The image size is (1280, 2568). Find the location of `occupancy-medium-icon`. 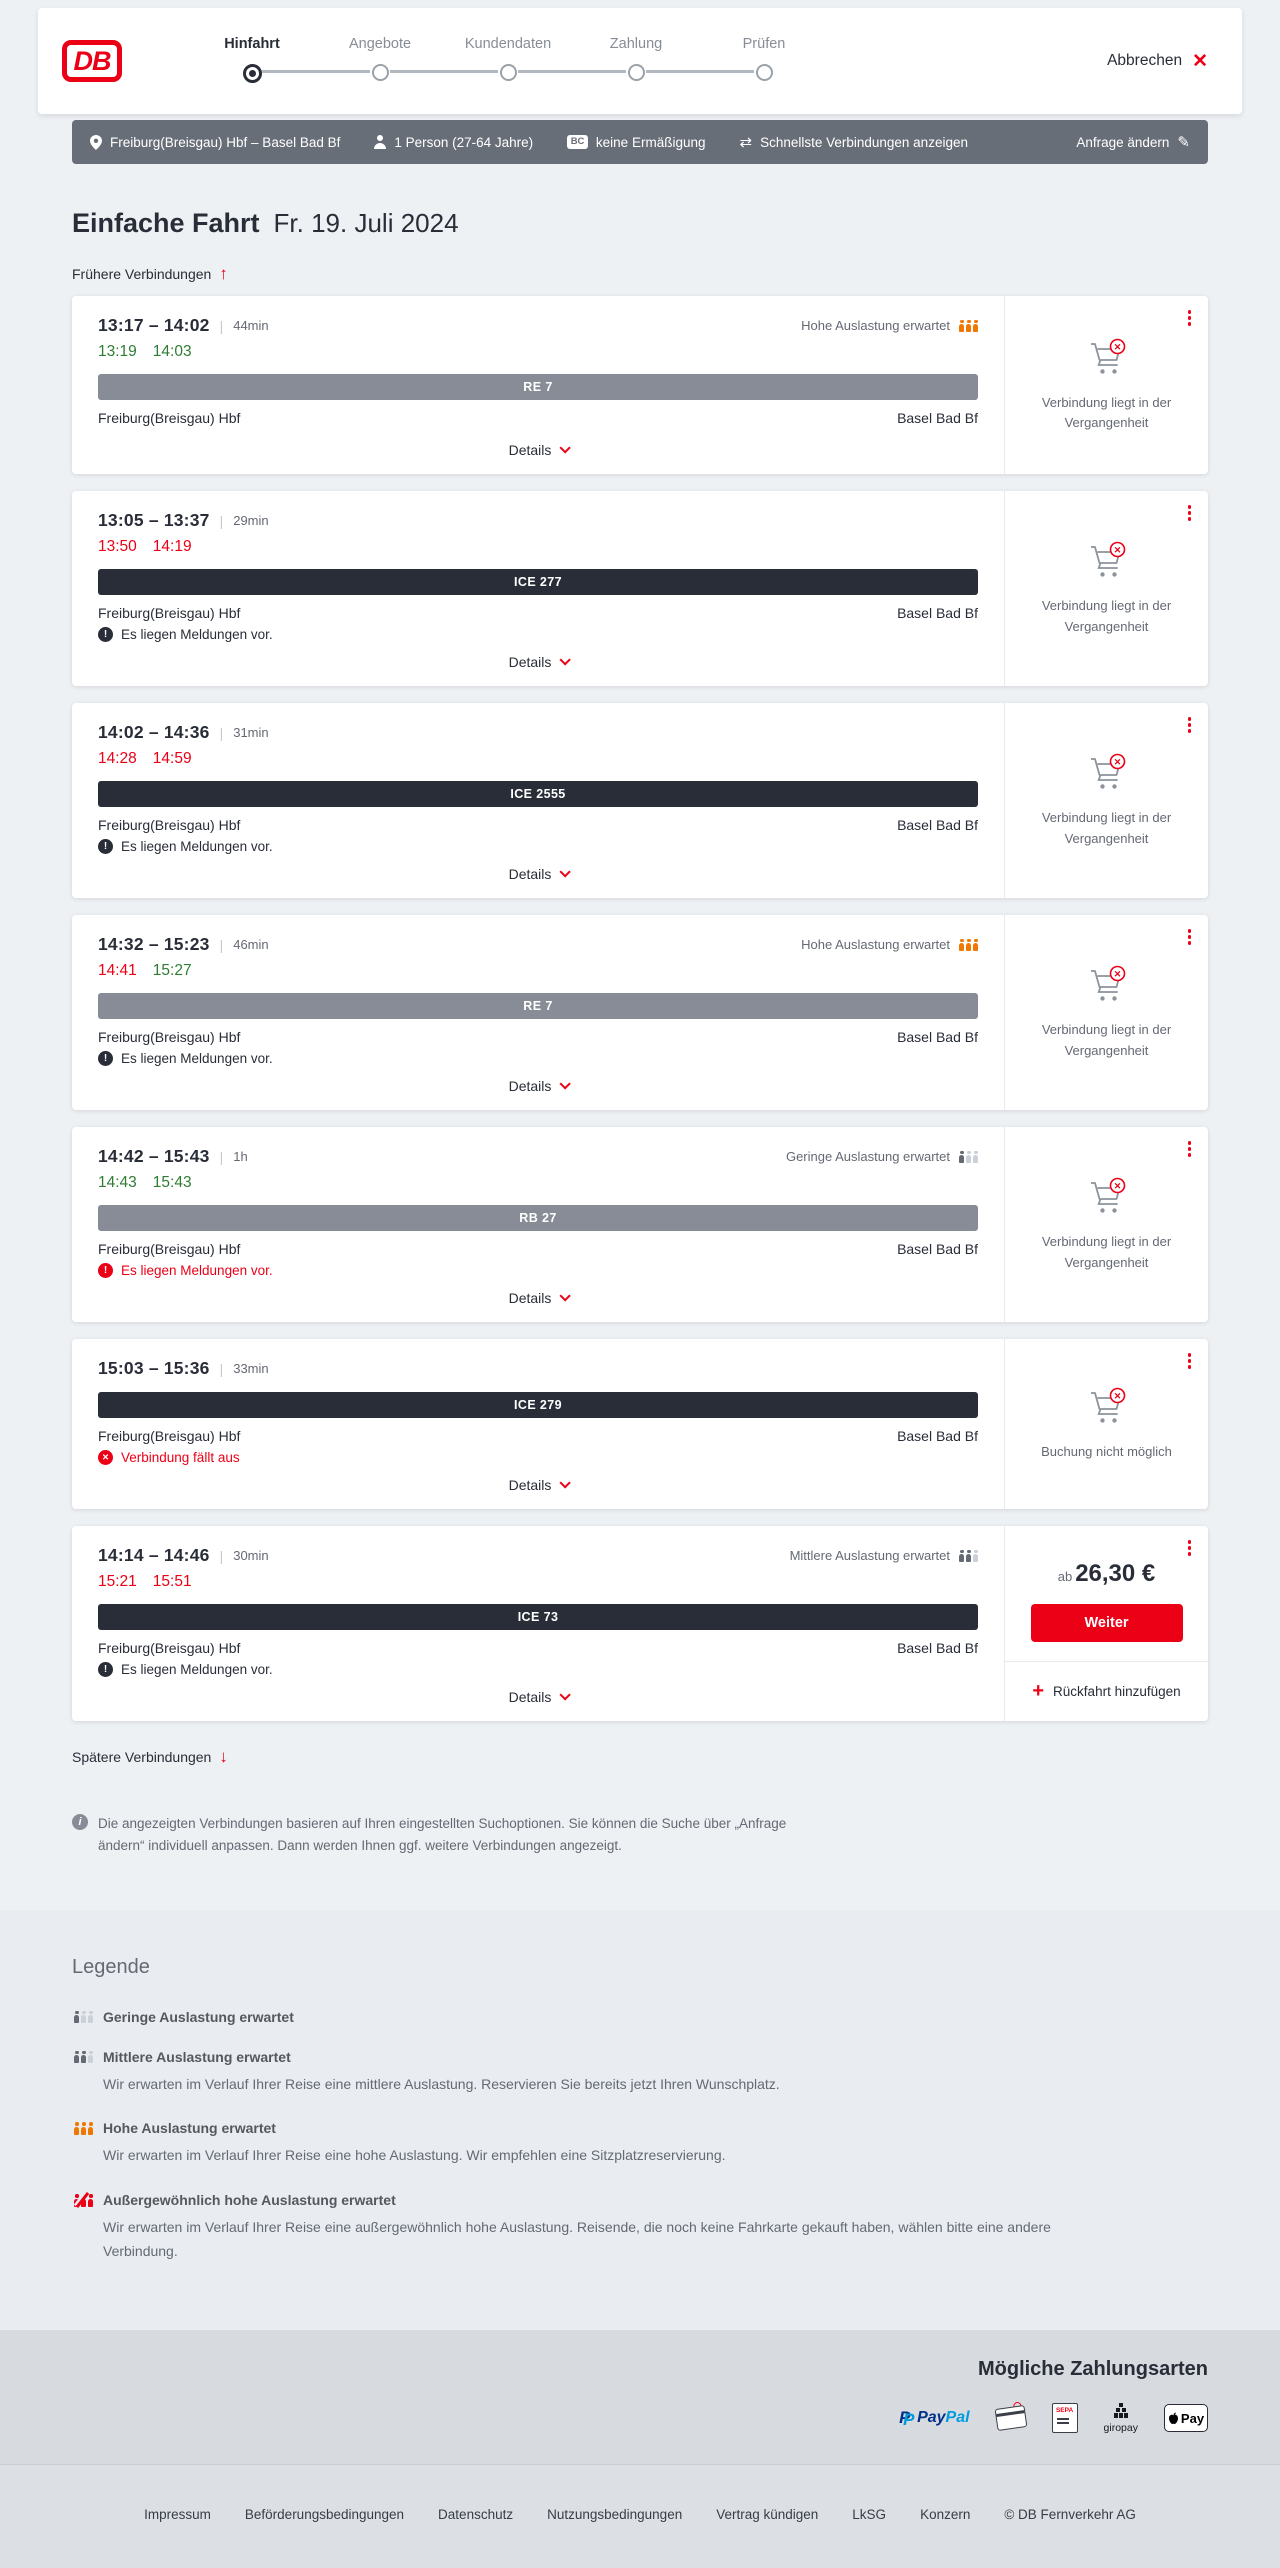

occupancy-medium-icon is located at coordinates (83, 2057).